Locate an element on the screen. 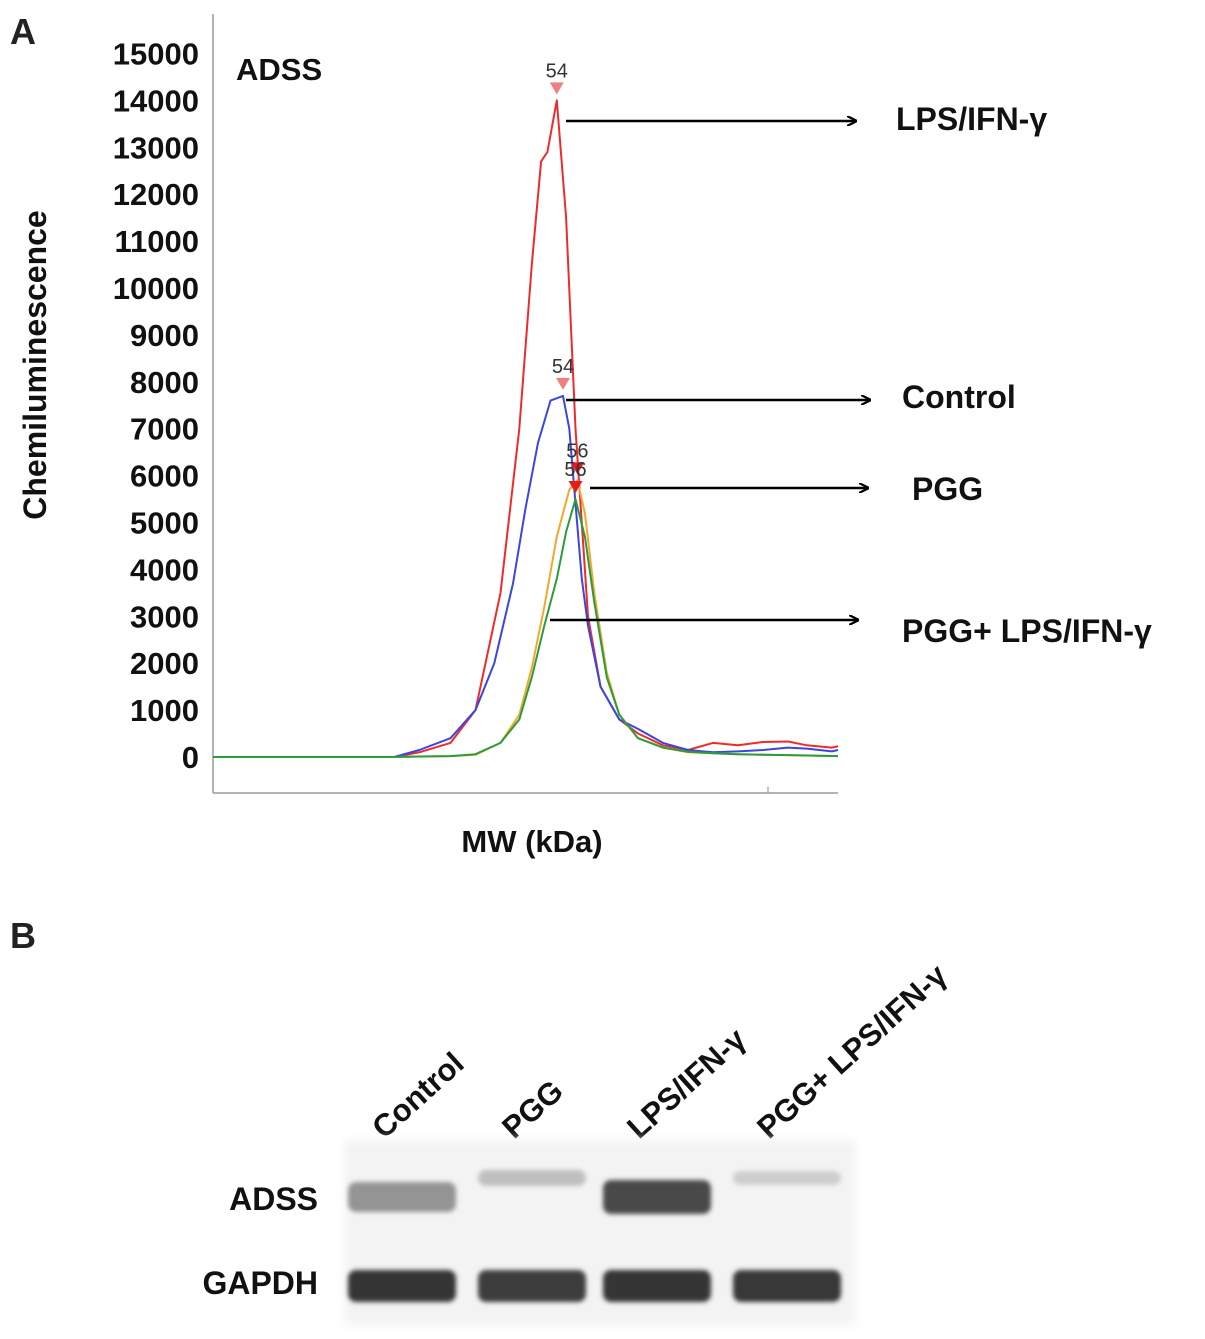 The width and height of the screenshot is (1205, 1339). y-tick-label: 4000 is located at coordinates (164, 569).